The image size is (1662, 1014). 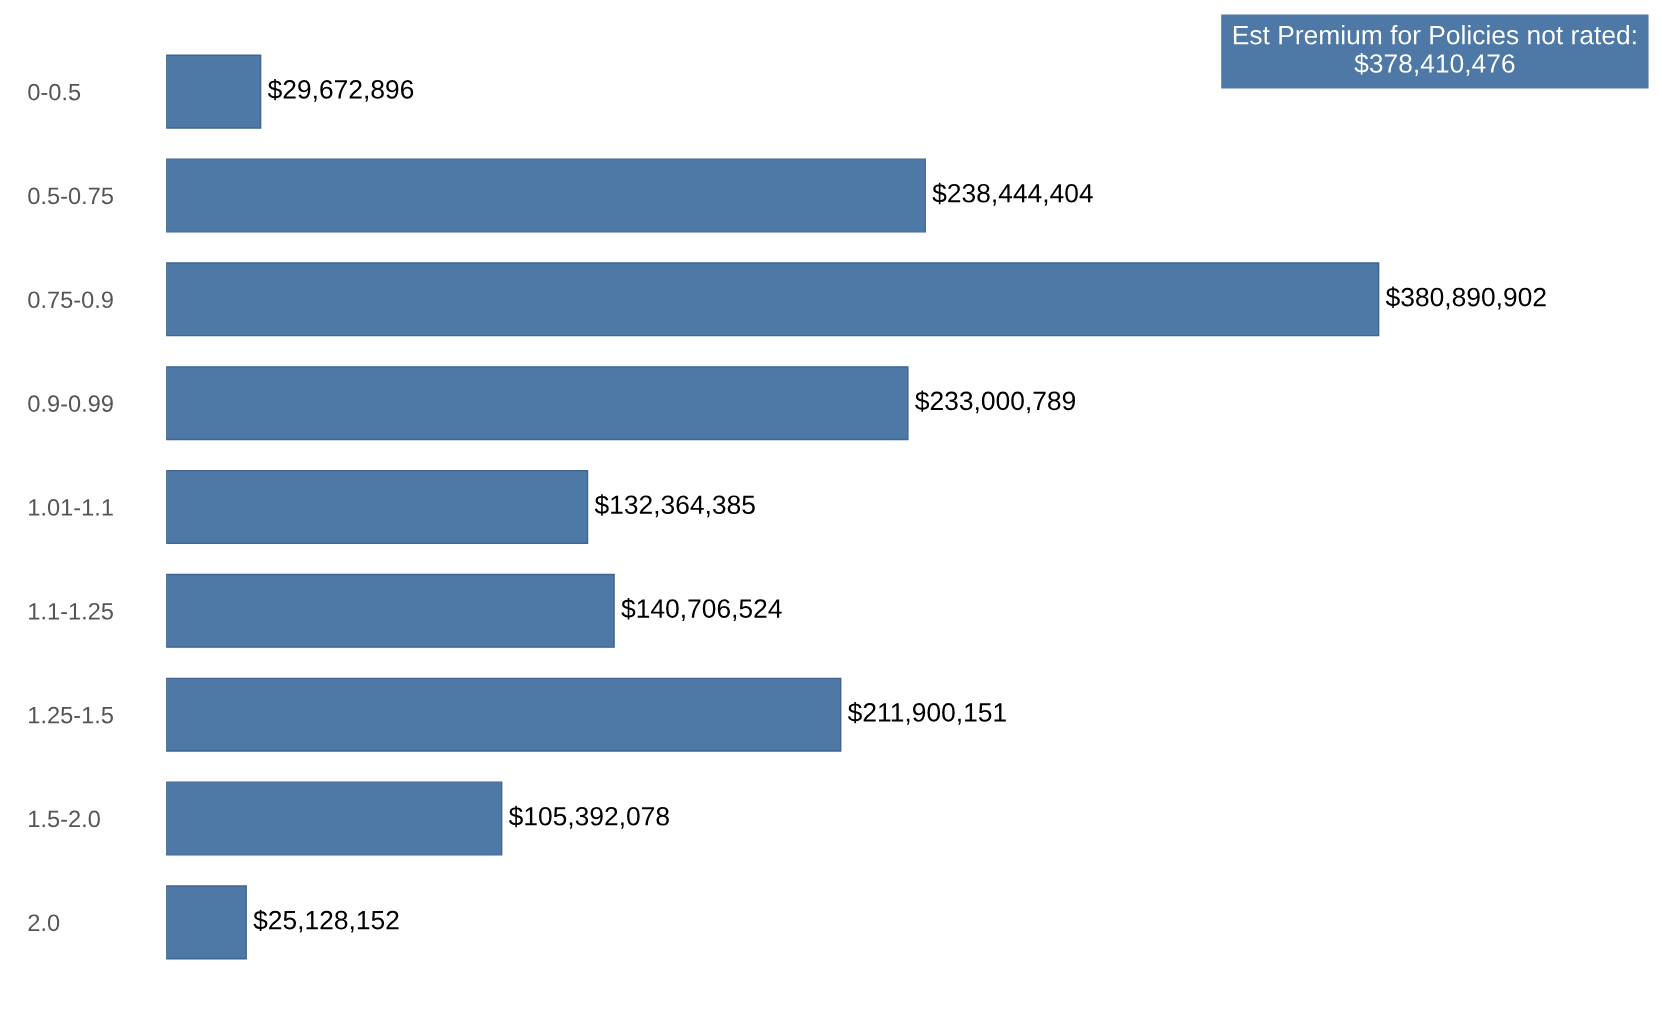 I want to click on y-tick-label: 0.5-0.75, so click(x=70, y=196).